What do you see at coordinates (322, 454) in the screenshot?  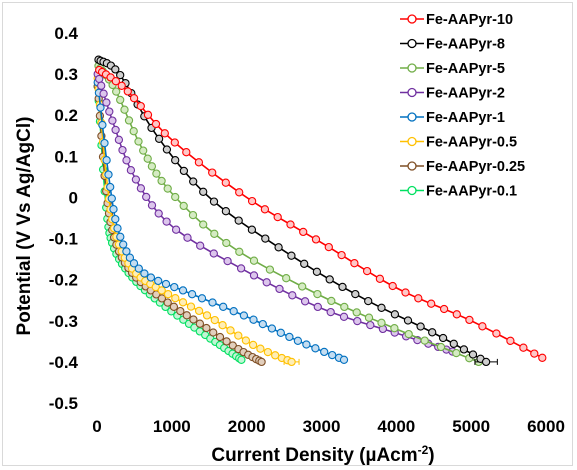 I see `x-axis-title: Current Density (µAcm-2)` at bounding box center [322, 454].